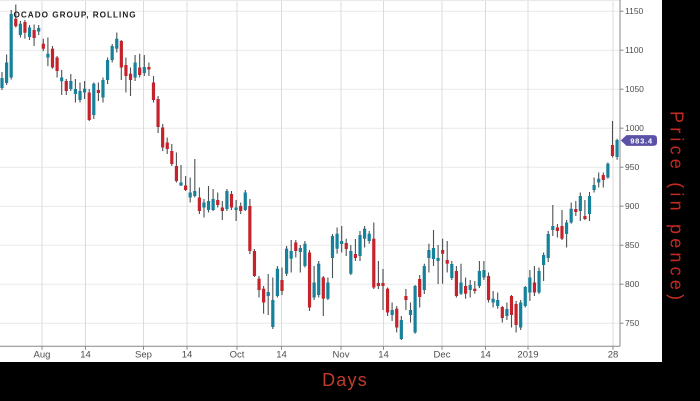 This screenshot has height=401, width=700. Describe the element at coordinates (634, 89) in the screenshot. I see `svg-text: 1050` at that location.